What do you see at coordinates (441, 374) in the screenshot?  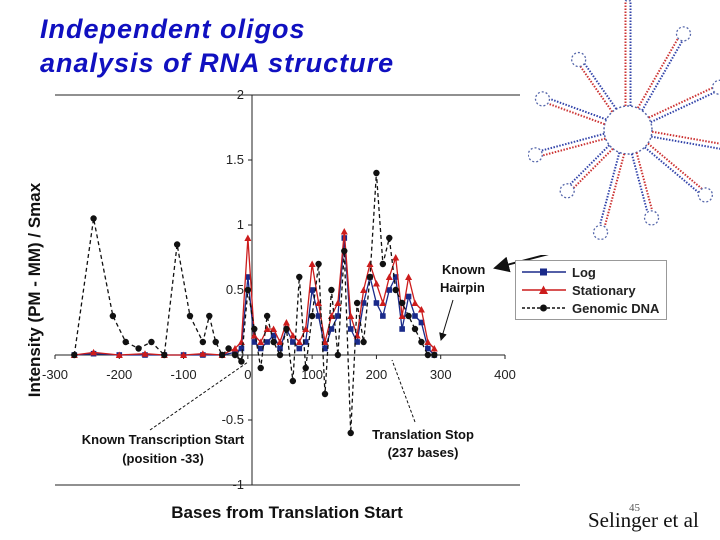 I see `x-tick-label: 300` at bounding box center [441, 374].